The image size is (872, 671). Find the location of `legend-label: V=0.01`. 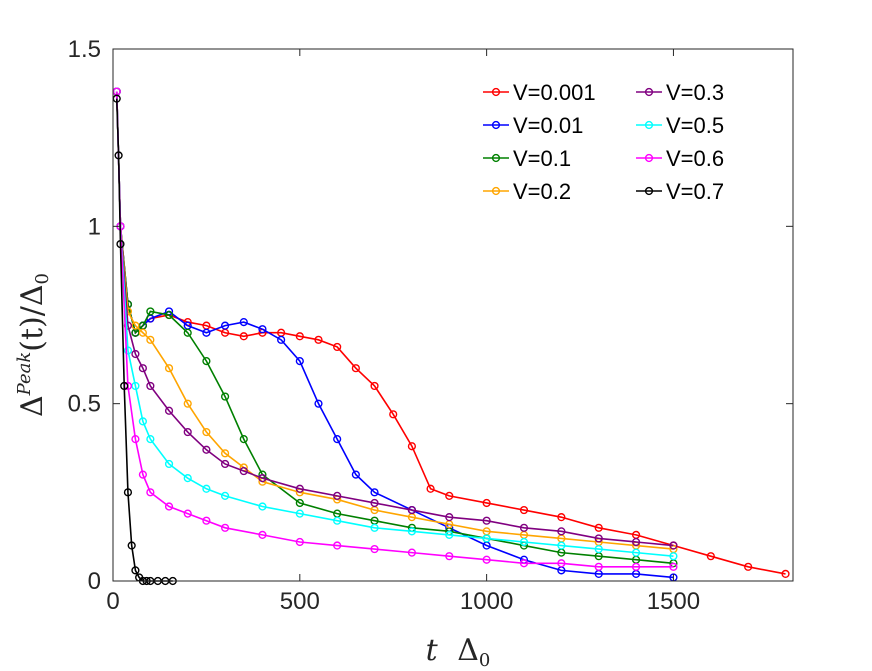

legend-label: V=0.01 is located at coordinates (548, 125).